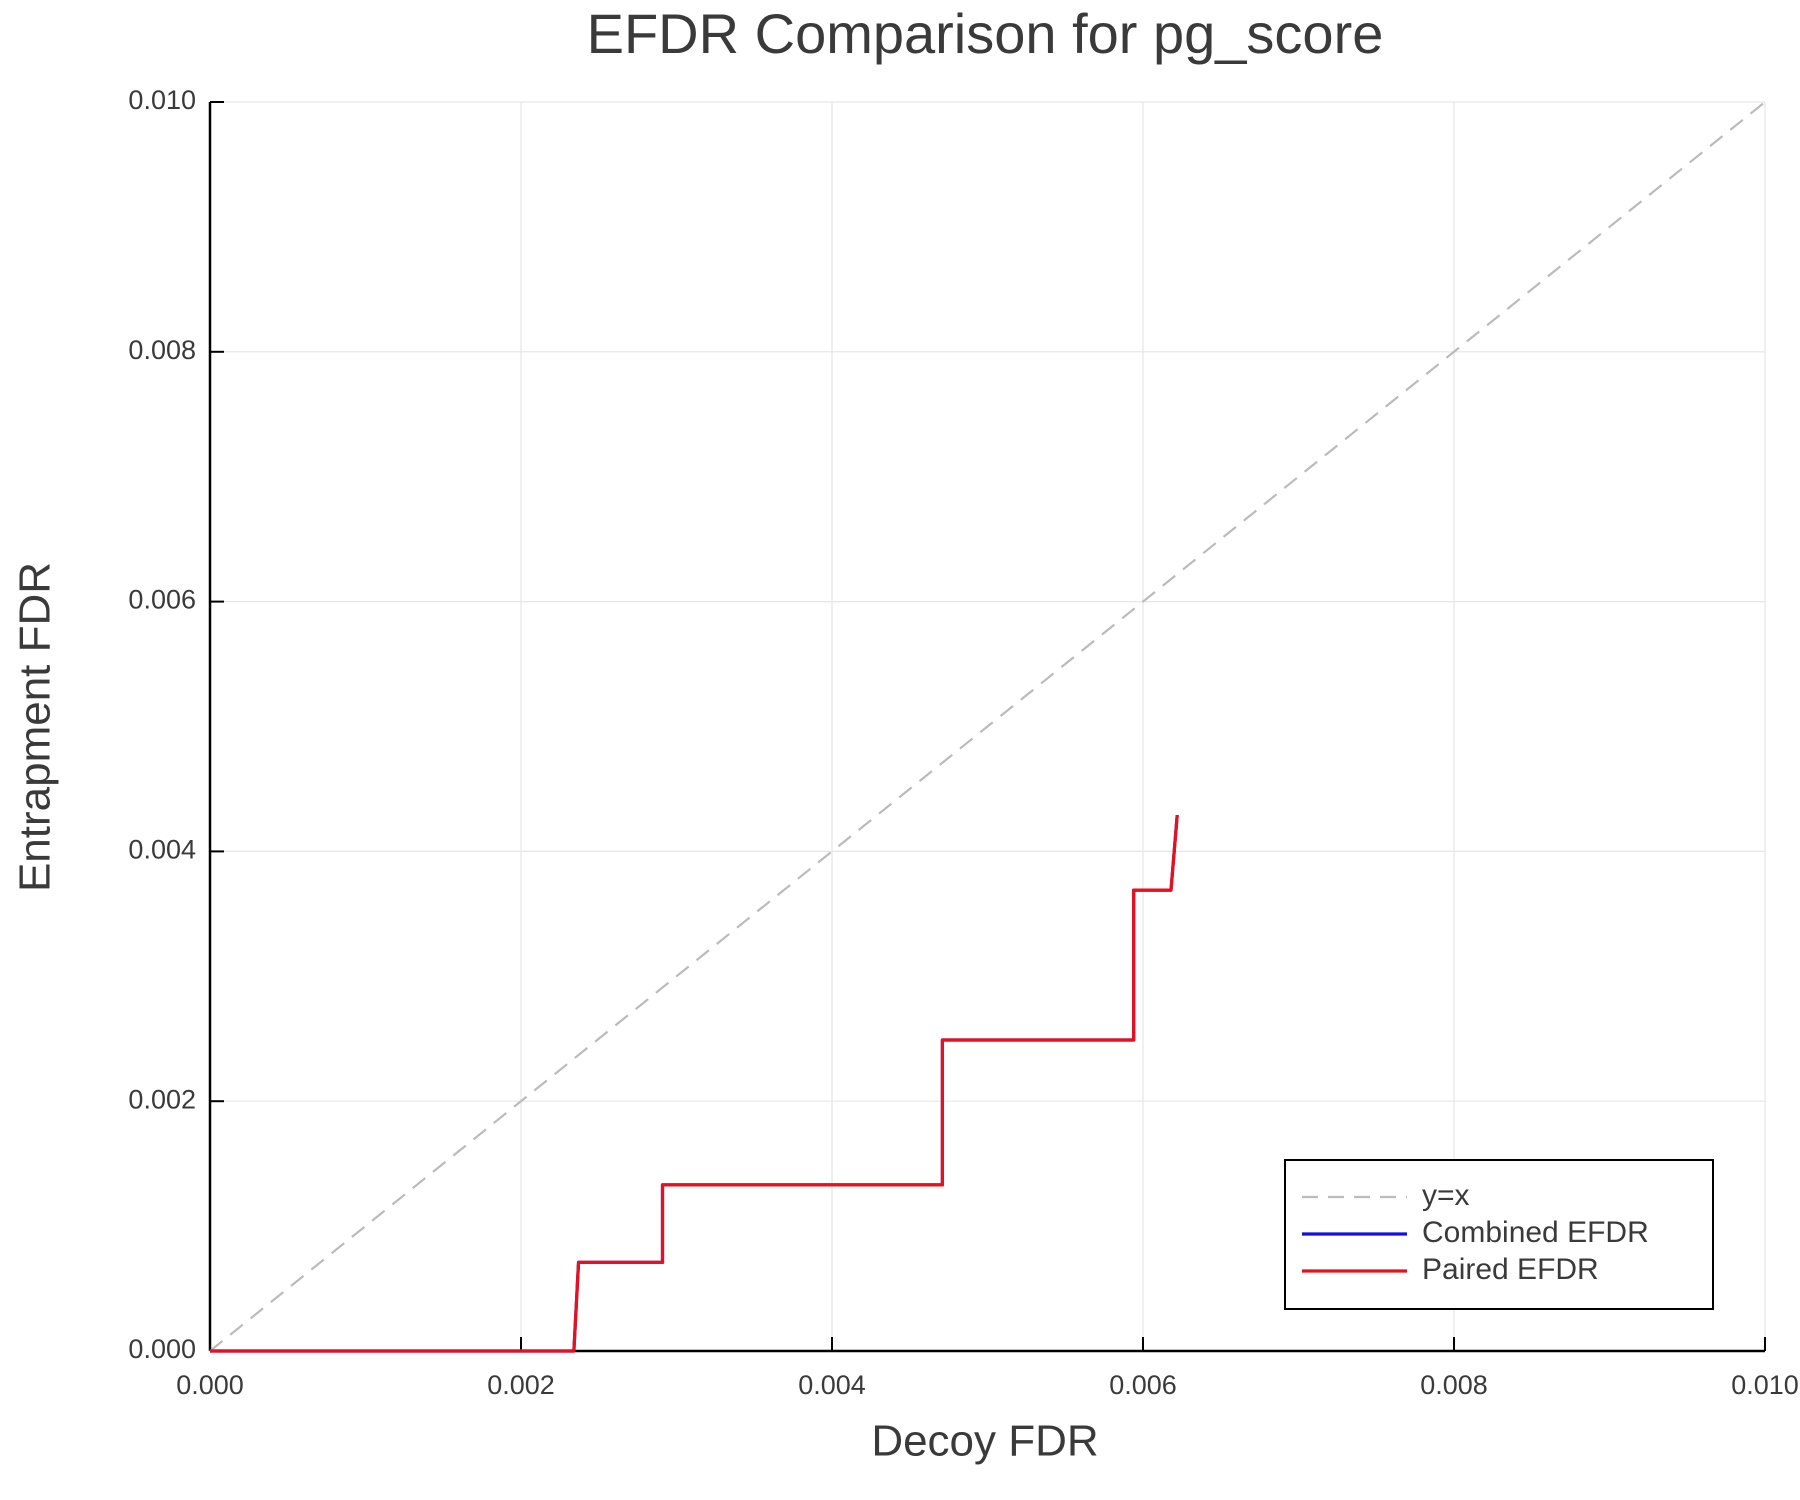  I want to click on x-tick-label: 0.006, so click(1143, 1385).